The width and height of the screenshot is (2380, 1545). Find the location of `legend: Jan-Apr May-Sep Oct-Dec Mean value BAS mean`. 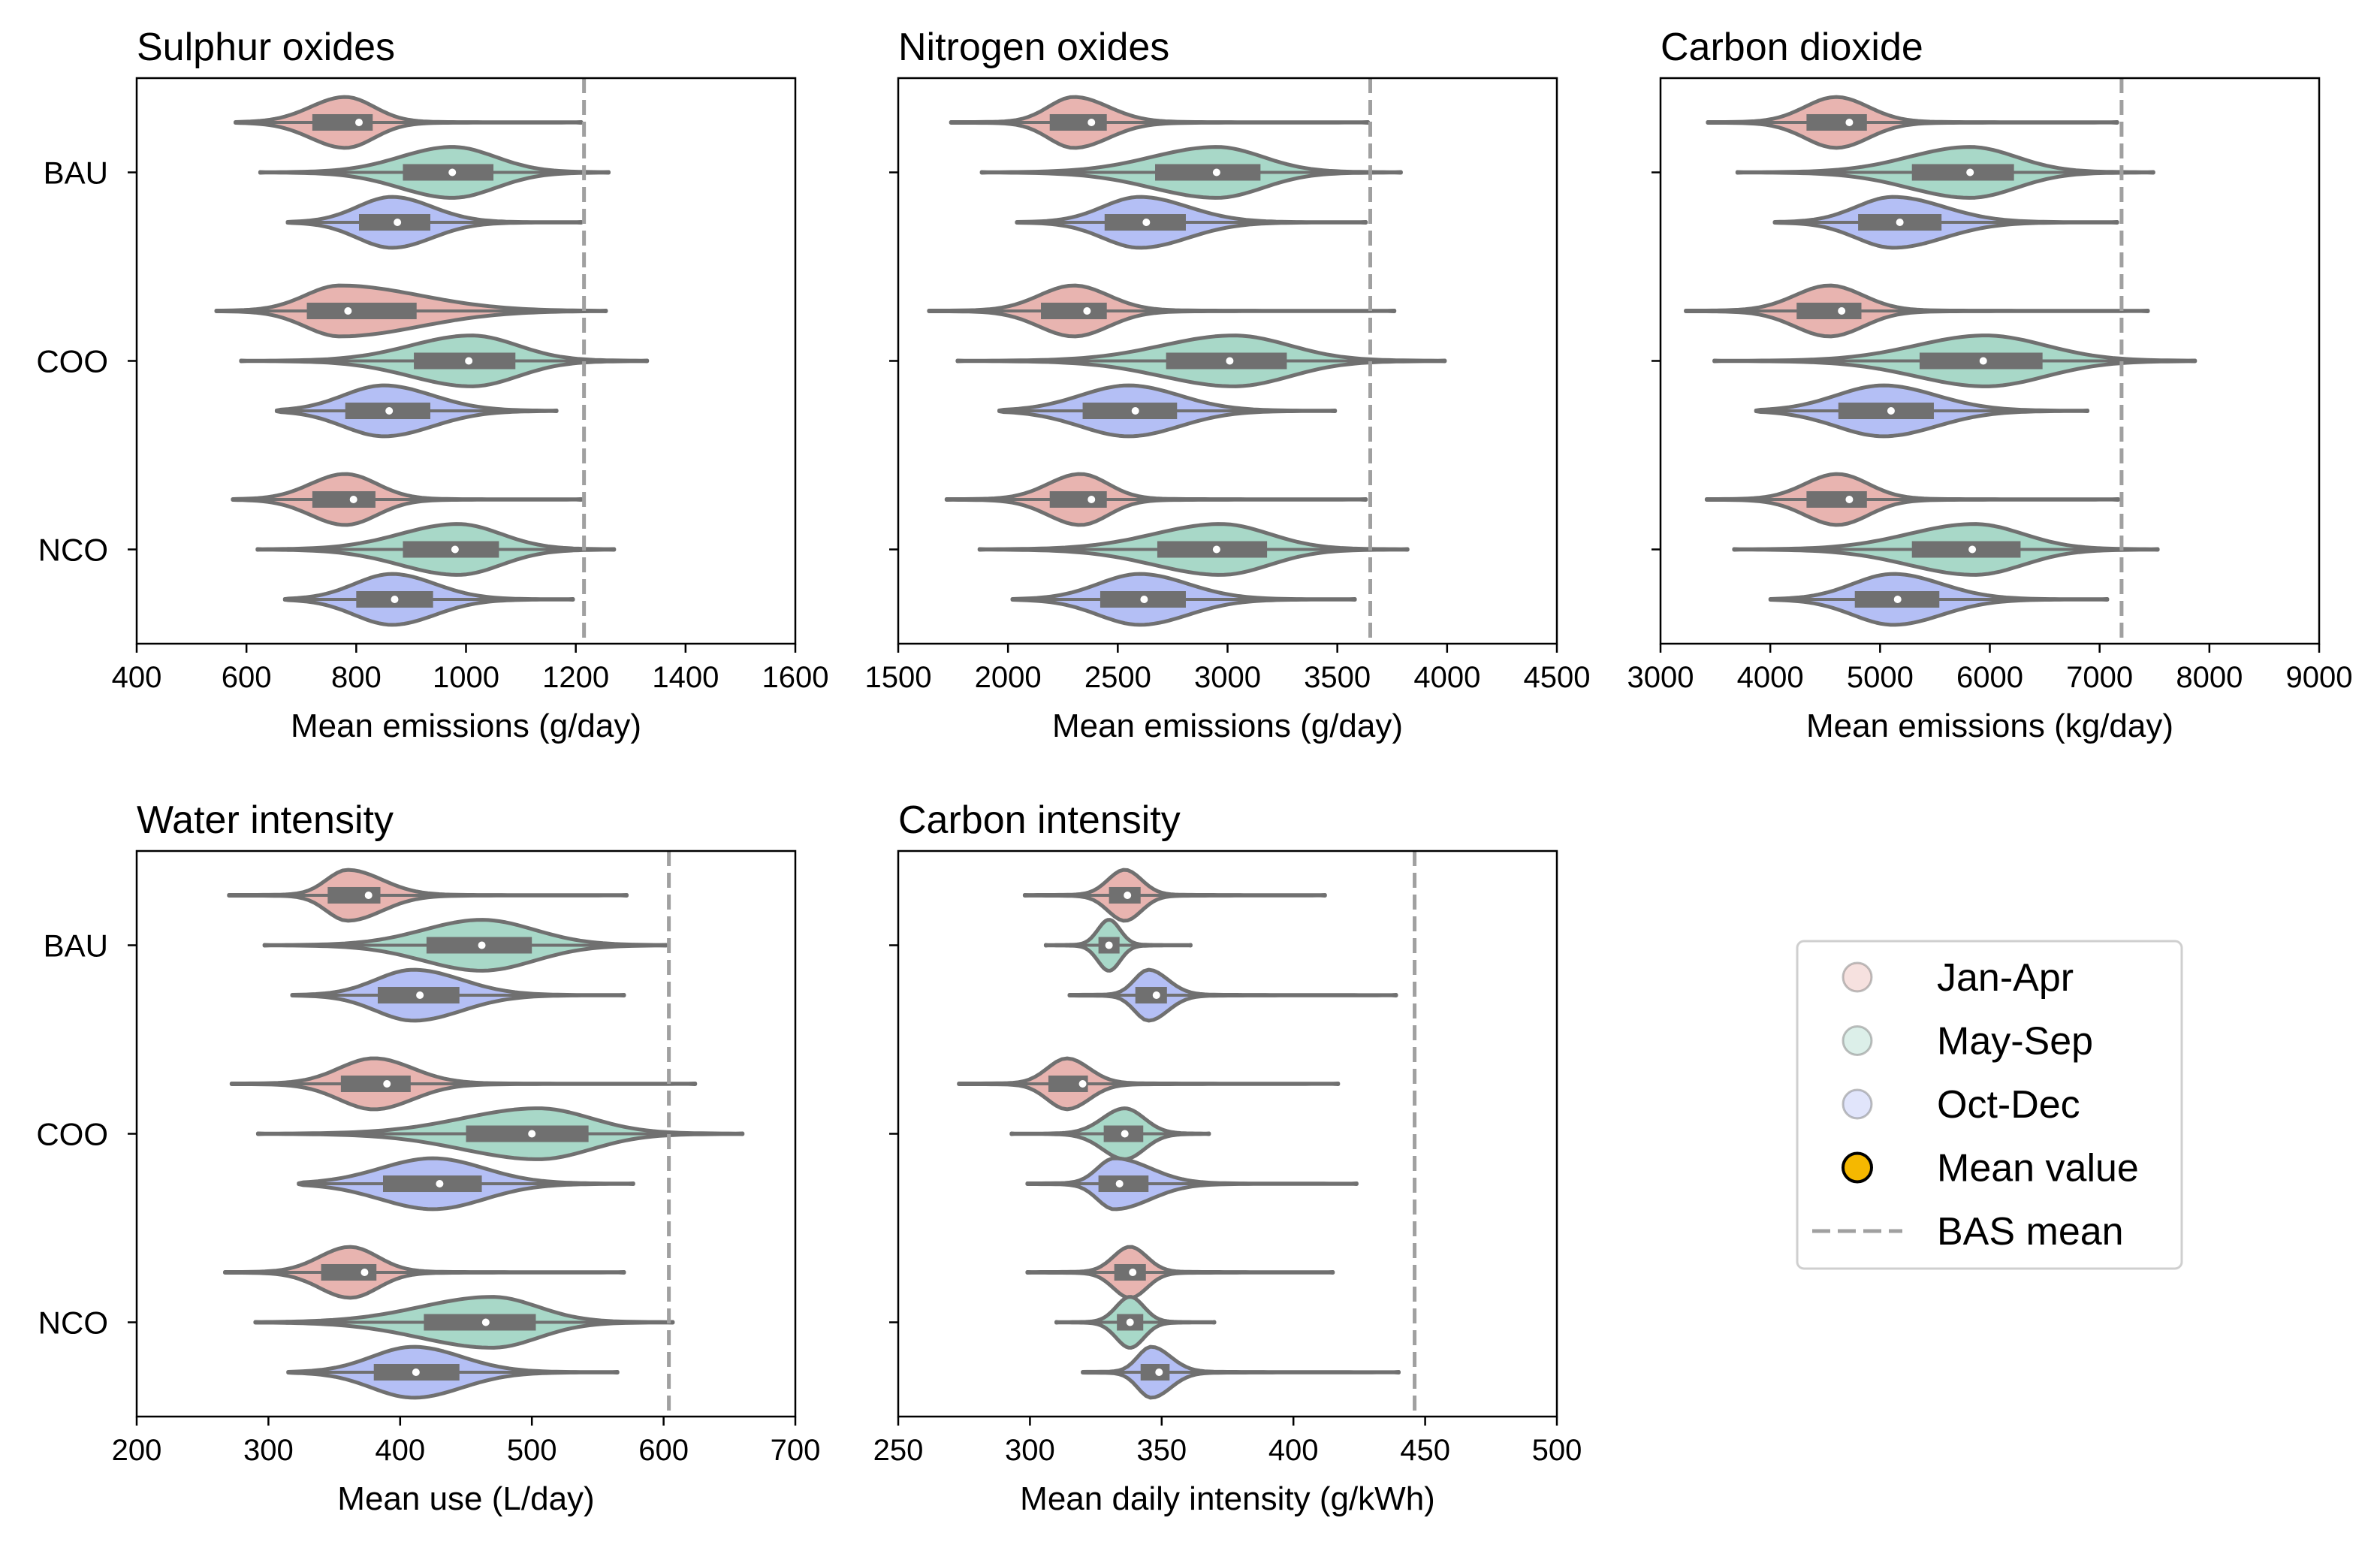

legend: Jan-Apr May-Sep Oct-Dec Mean value BAS mean is located at coordinates (1989, 1105).